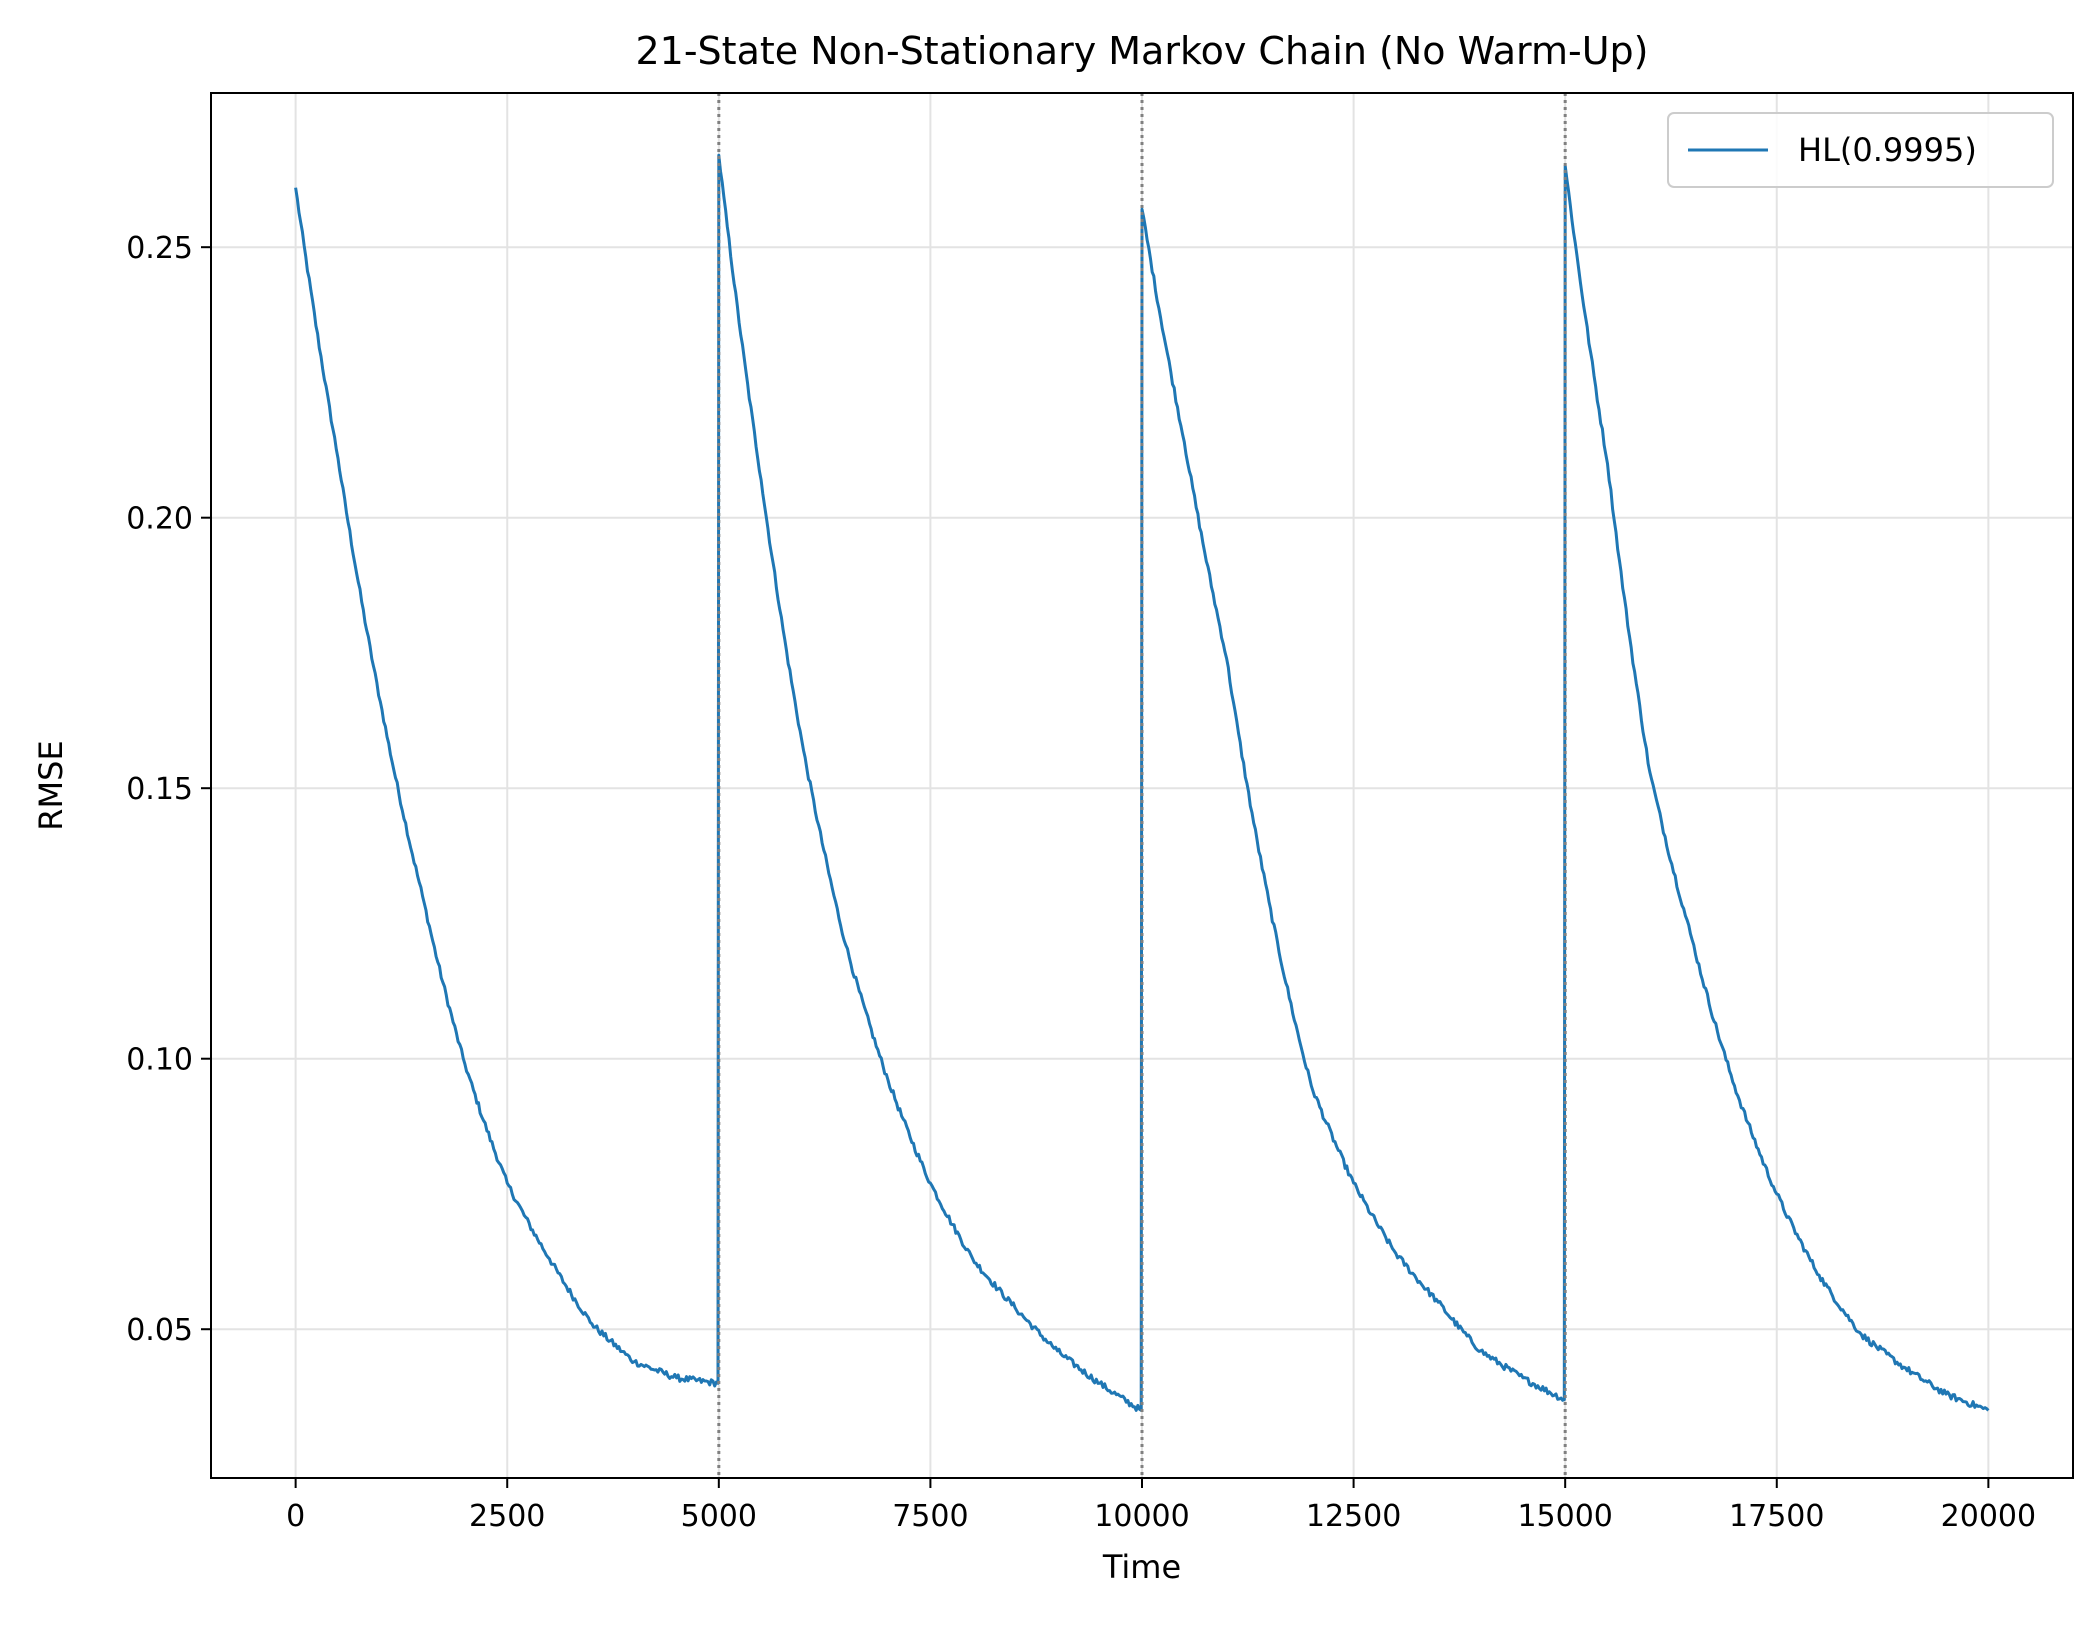 This screenshot has height=1638, width=2100. What do you see at coordinates (51, 785) in the screenshot?
I see `y-axis-label: RMSE` at bounding box center [51, 785].